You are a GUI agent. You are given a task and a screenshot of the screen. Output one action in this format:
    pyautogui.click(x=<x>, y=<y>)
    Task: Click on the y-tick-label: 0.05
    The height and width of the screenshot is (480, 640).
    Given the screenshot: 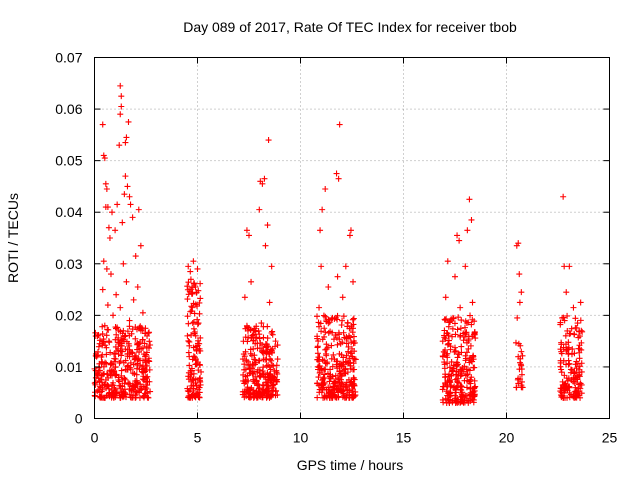 What is the action you would take?
    pyautogui.click(x=68, y=161)
    